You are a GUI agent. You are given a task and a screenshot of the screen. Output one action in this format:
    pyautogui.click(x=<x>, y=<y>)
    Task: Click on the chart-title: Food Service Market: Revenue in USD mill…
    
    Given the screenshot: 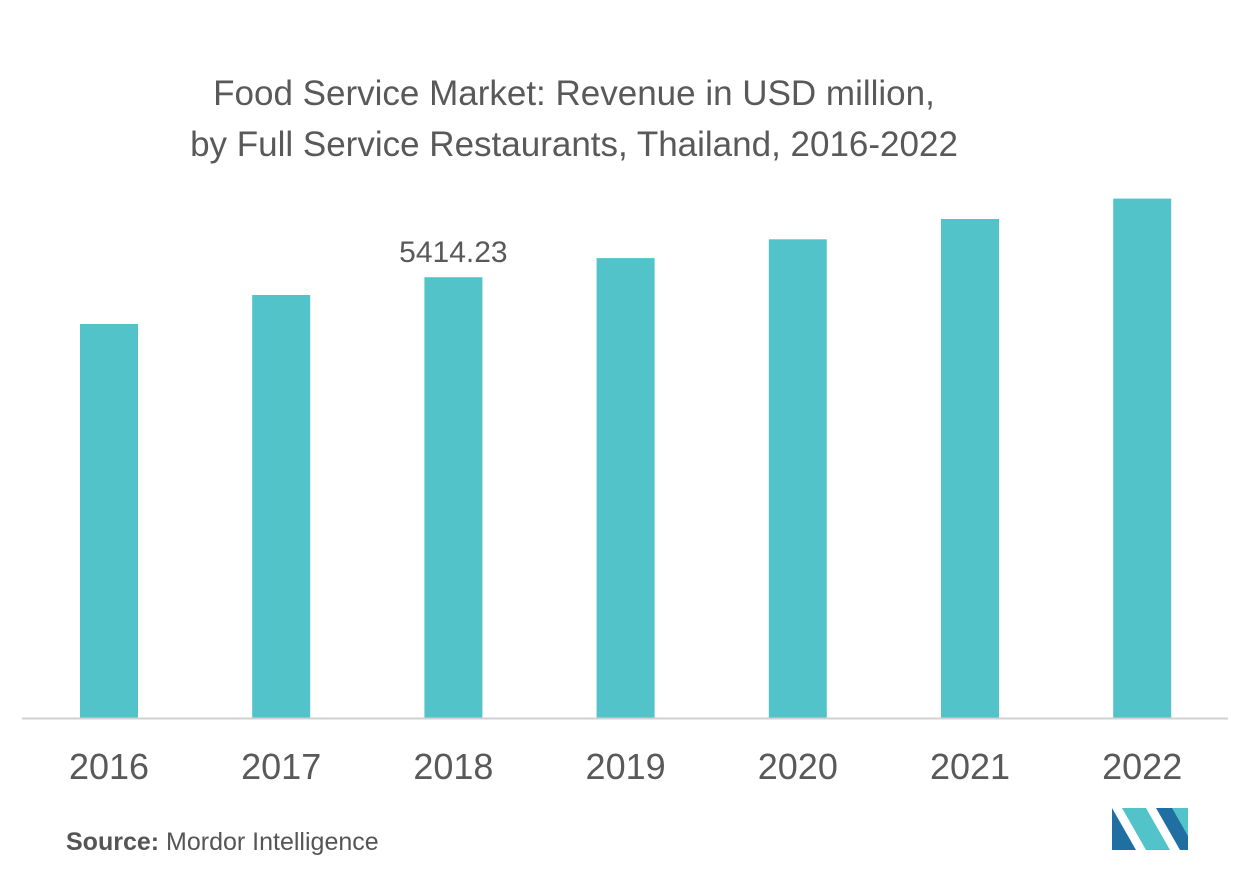 What is the action you would take?
    pyautogui.click(x=574, y=119)
    